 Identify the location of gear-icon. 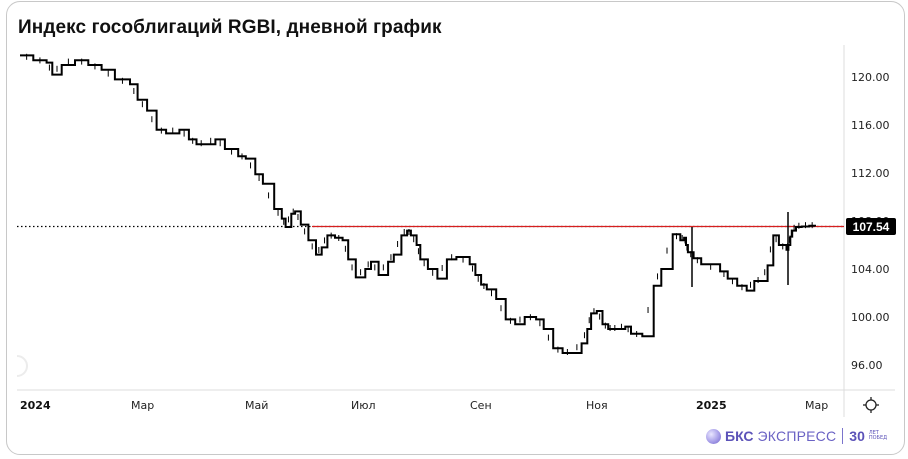
(871, 405).